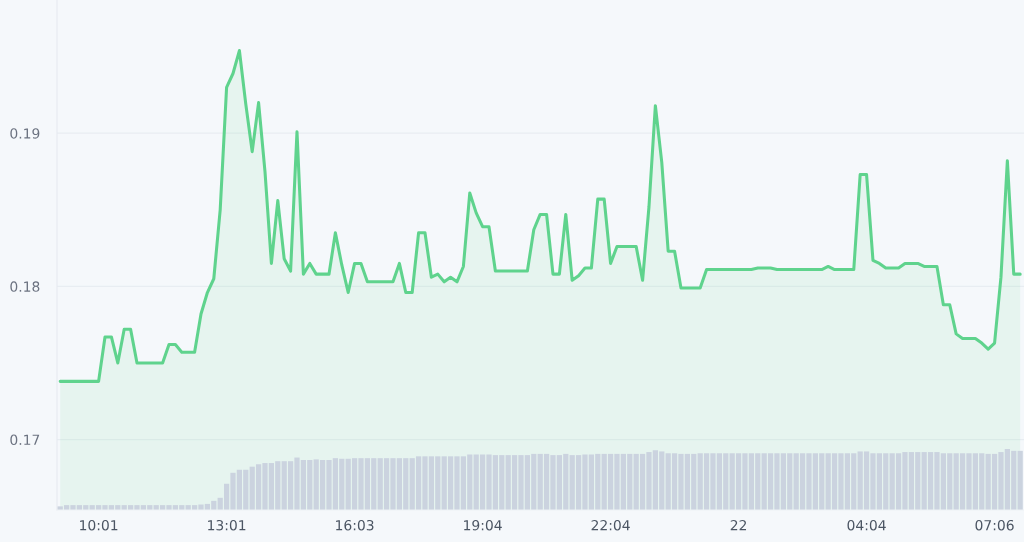  Describe the element at coordinates (738, 525) in the screenshot. I see `x-tick-label: 22` at that location.